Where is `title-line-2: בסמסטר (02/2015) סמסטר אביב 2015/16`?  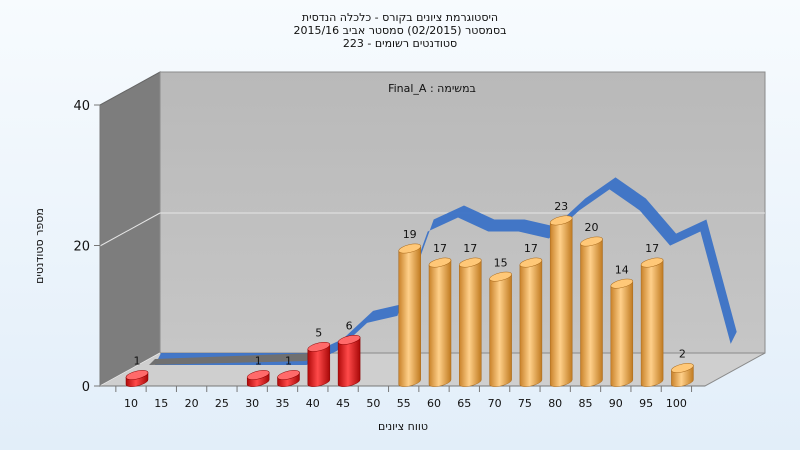 title-line-2: בסמסטר (02/2015) סמסטר אביב 2015/16 is located at coordinates (400, 30).